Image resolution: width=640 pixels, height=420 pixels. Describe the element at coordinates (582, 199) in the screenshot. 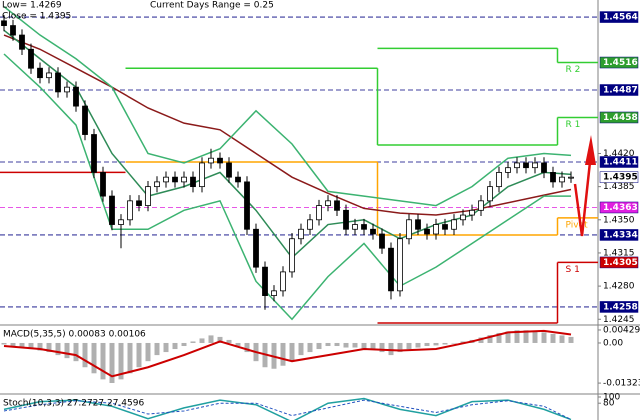

I see `forecast-arrow` at that location.